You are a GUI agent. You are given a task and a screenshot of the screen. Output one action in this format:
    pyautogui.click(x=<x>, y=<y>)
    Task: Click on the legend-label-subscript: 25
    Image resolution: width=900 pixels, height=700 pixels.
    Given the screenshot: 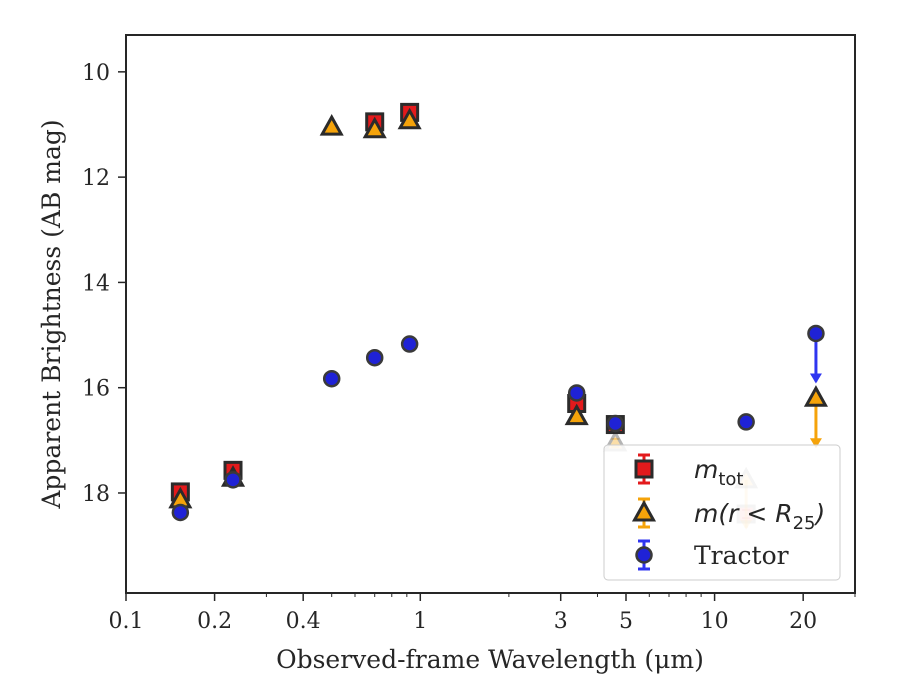 What is the action you would take?
    pyautogui.click(x=804, y=523)
    